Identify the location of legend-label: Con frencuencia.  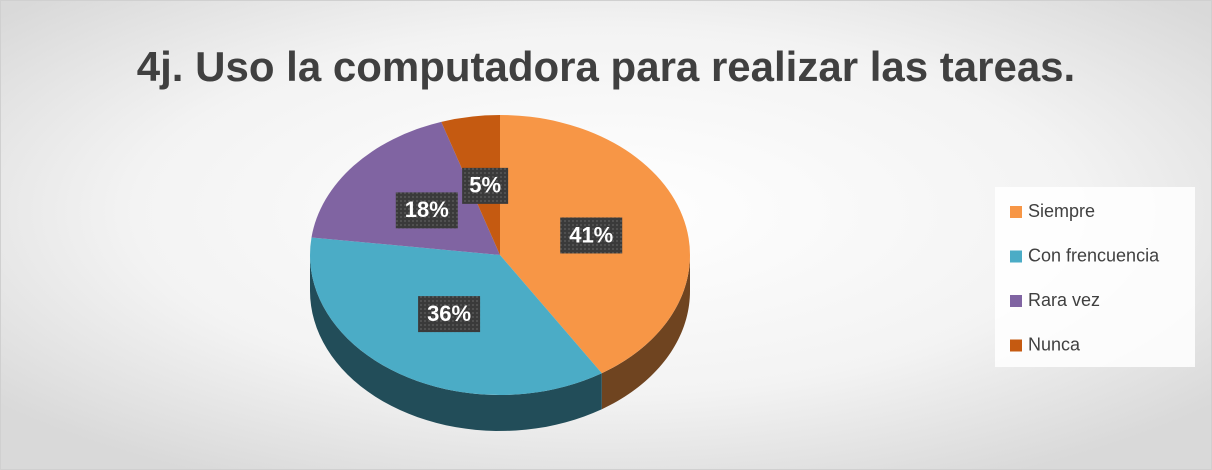
(1094, 255).